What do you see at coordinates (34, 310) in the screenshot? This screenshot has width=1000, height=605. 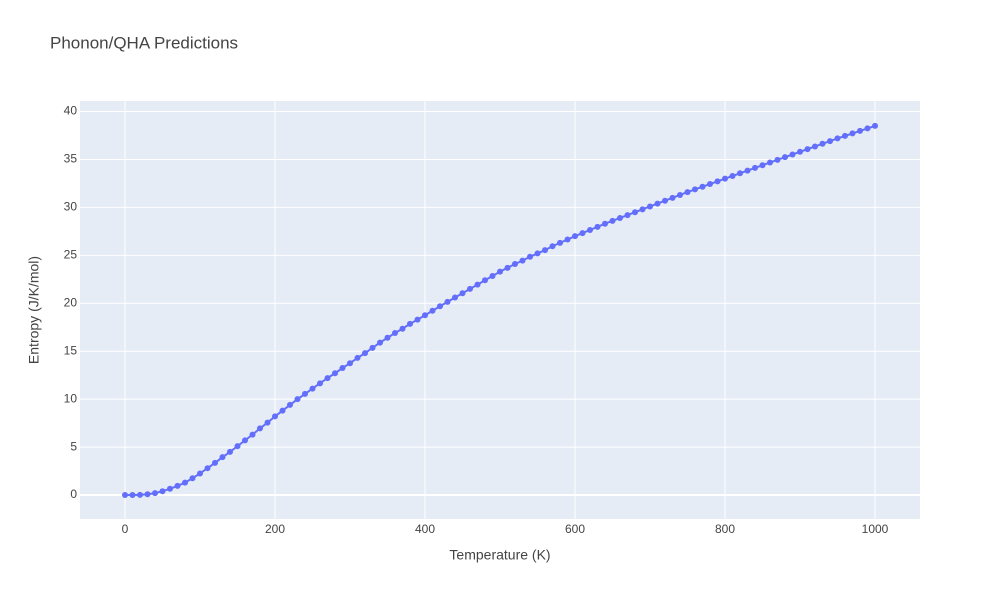 I see `y-axis-label: Entropy (J/K/mol)` at bounding box center [34, 310].